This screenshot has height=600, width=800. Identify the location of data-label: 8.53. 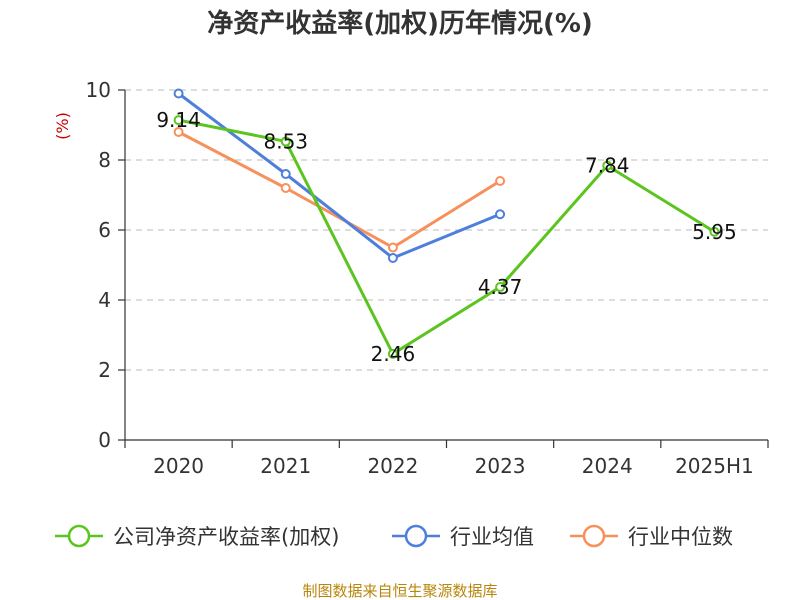
(285, 141).